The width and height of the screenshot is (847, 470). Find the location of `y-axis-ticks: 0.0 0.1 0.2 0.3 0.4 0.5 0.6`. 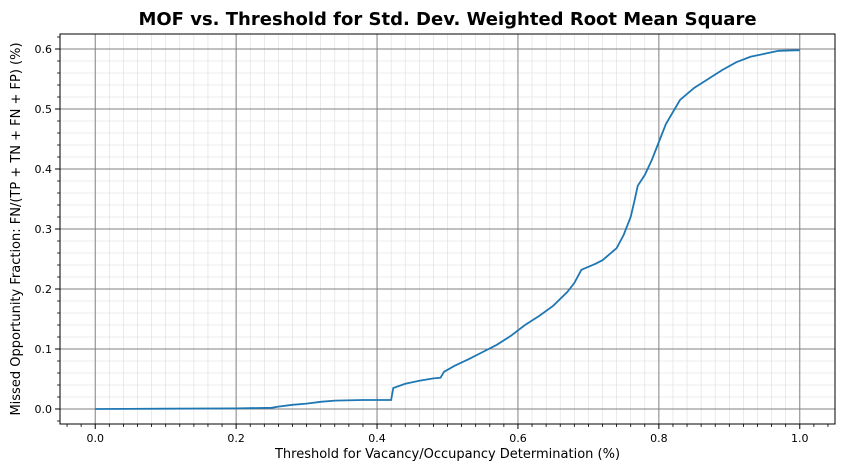

y-axis-ticks: 0.0 0.1 0.2 0.3 0.4 0.5 0.6 is located at coordinates (47, 229).